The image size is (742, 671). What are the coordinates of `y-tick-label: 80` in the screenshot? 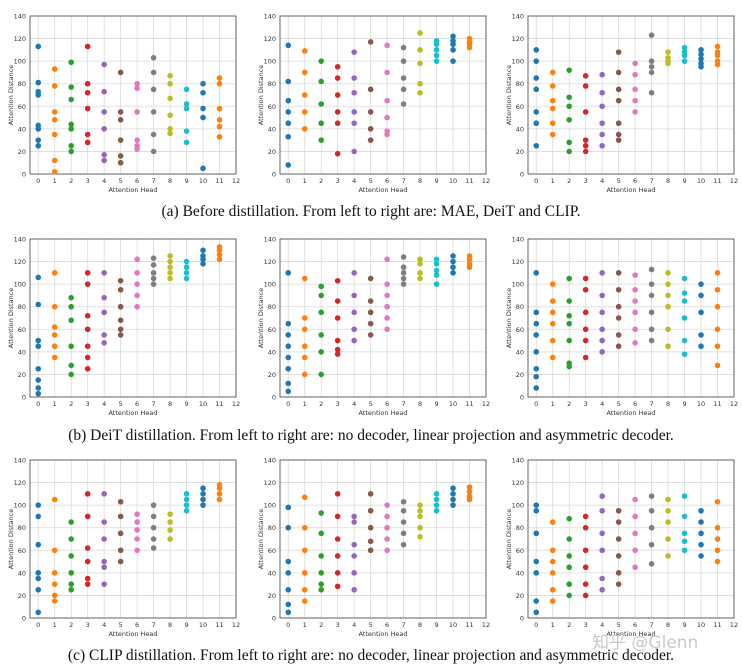 It's located at (272, 84).